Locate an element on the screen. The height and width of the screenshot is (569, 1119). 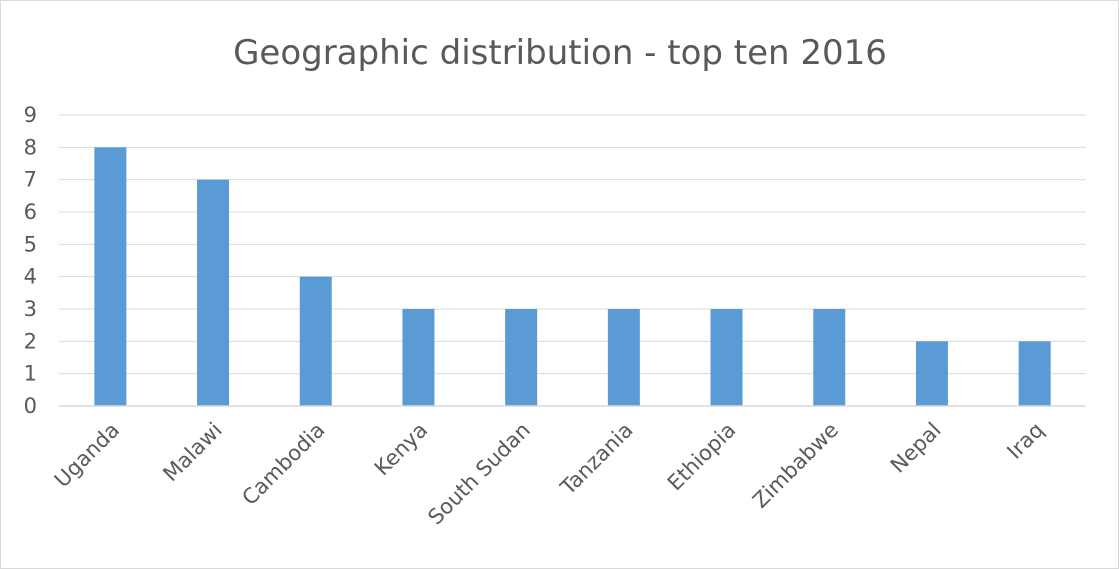
x-category-label: South Sudan is located at coordinates (479, 474).